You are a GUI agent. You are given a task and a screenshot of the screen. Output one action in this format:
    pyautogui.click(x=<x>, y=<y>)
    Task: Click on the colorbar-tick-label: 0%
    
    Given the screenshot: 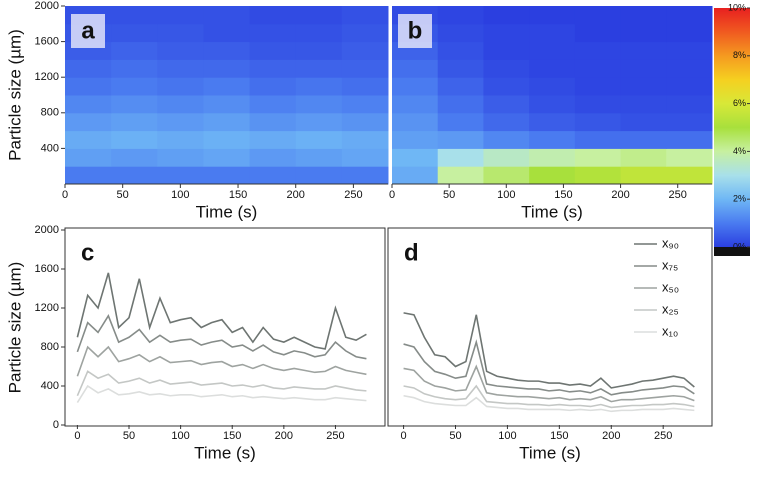 What is the action you would take?
    pyautogui.click(x=739, y=246)
    